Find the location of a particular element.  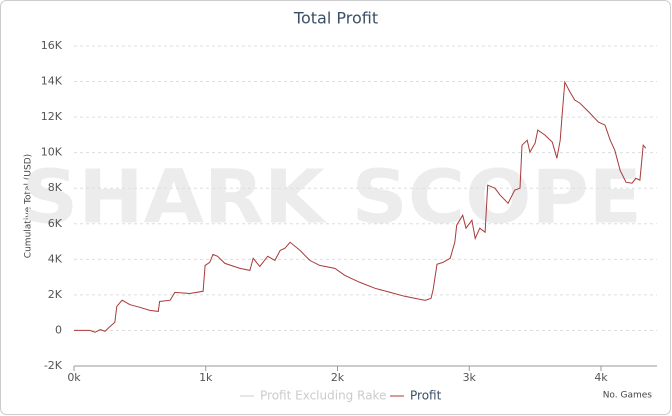

y-tick-label: 2K is located at coordinates (55, 294).